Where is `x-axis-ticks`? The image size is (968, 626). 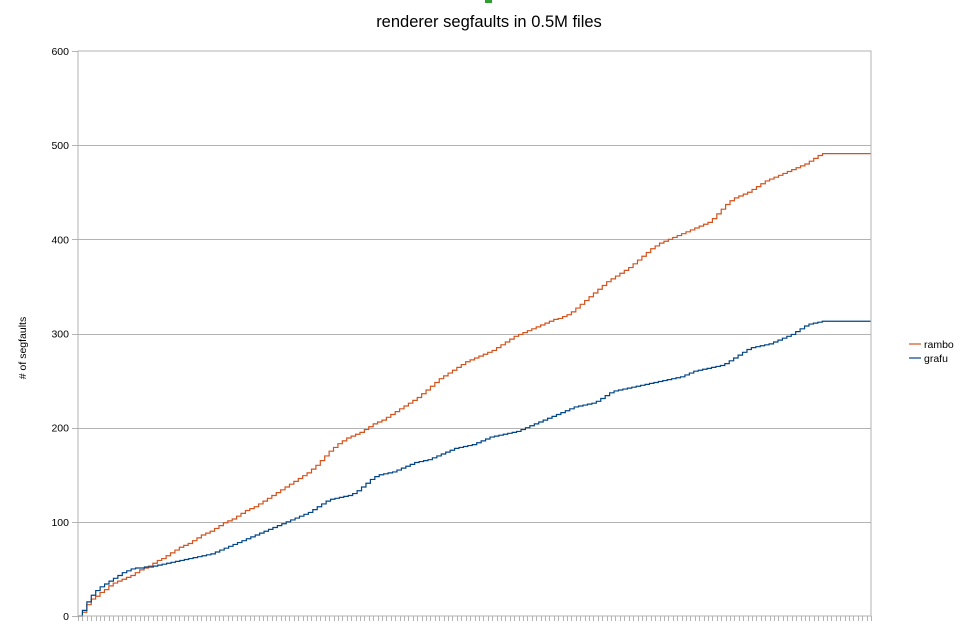
x-axis-ticks is located at coordinates (475, 618).